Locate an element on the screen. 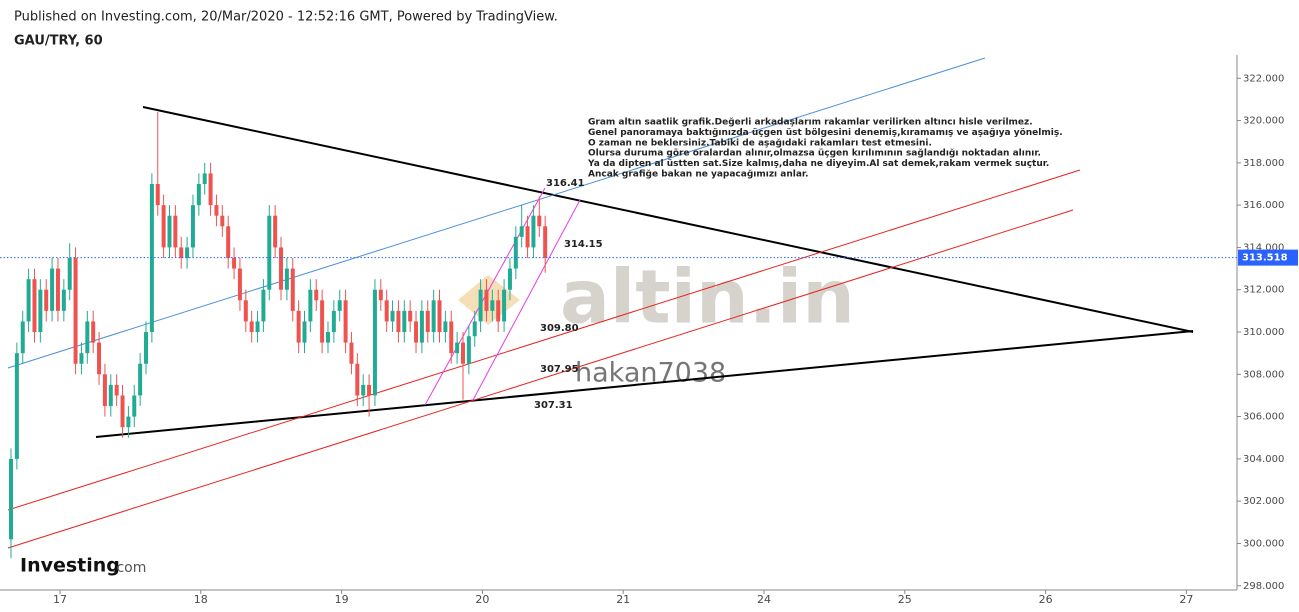 The width and height of the screenshot is (1299, 612). y-tick-label: 304.000 is located at coordinates (1263, 459).